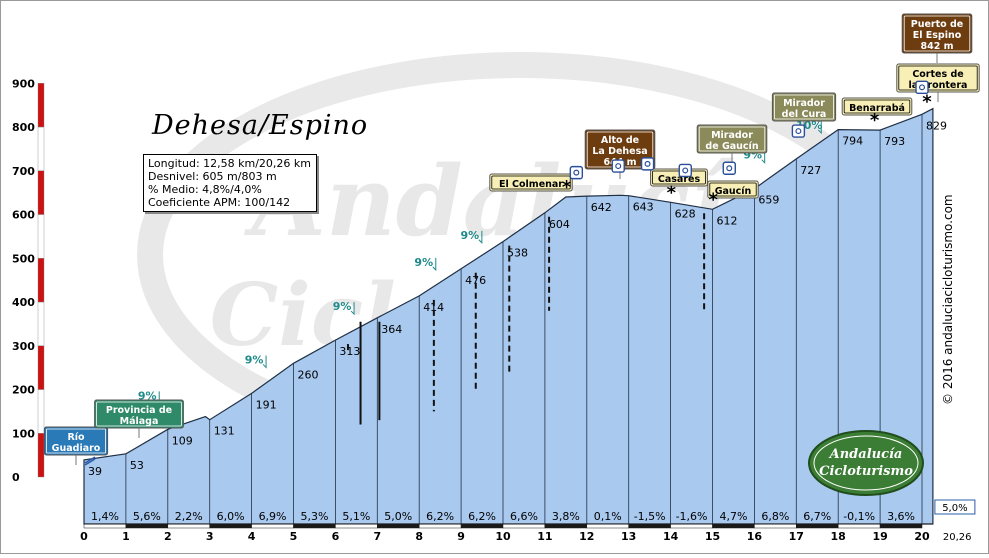 The height and width of the screenshot is (558, 989). I want to click on segment-grade-9: 6,2%, so click(482, 516).